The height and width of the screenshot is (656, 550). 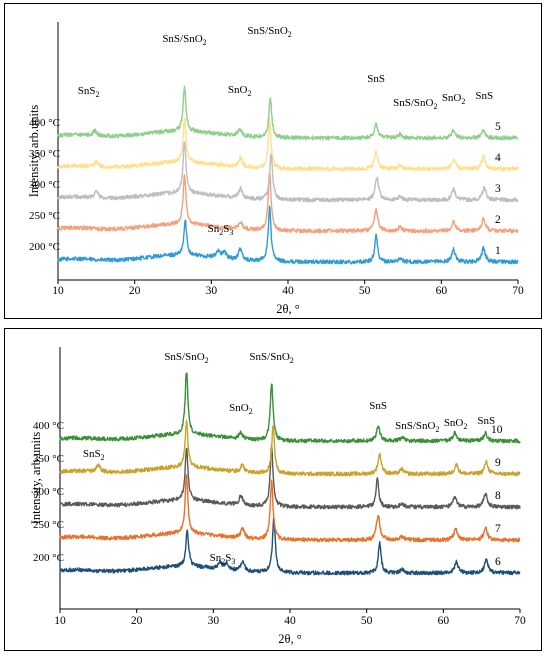 What do you see at coordinates (498, 127) in the screenshot?
I see `series-number-5: 5` at bounding box center [498, 127].